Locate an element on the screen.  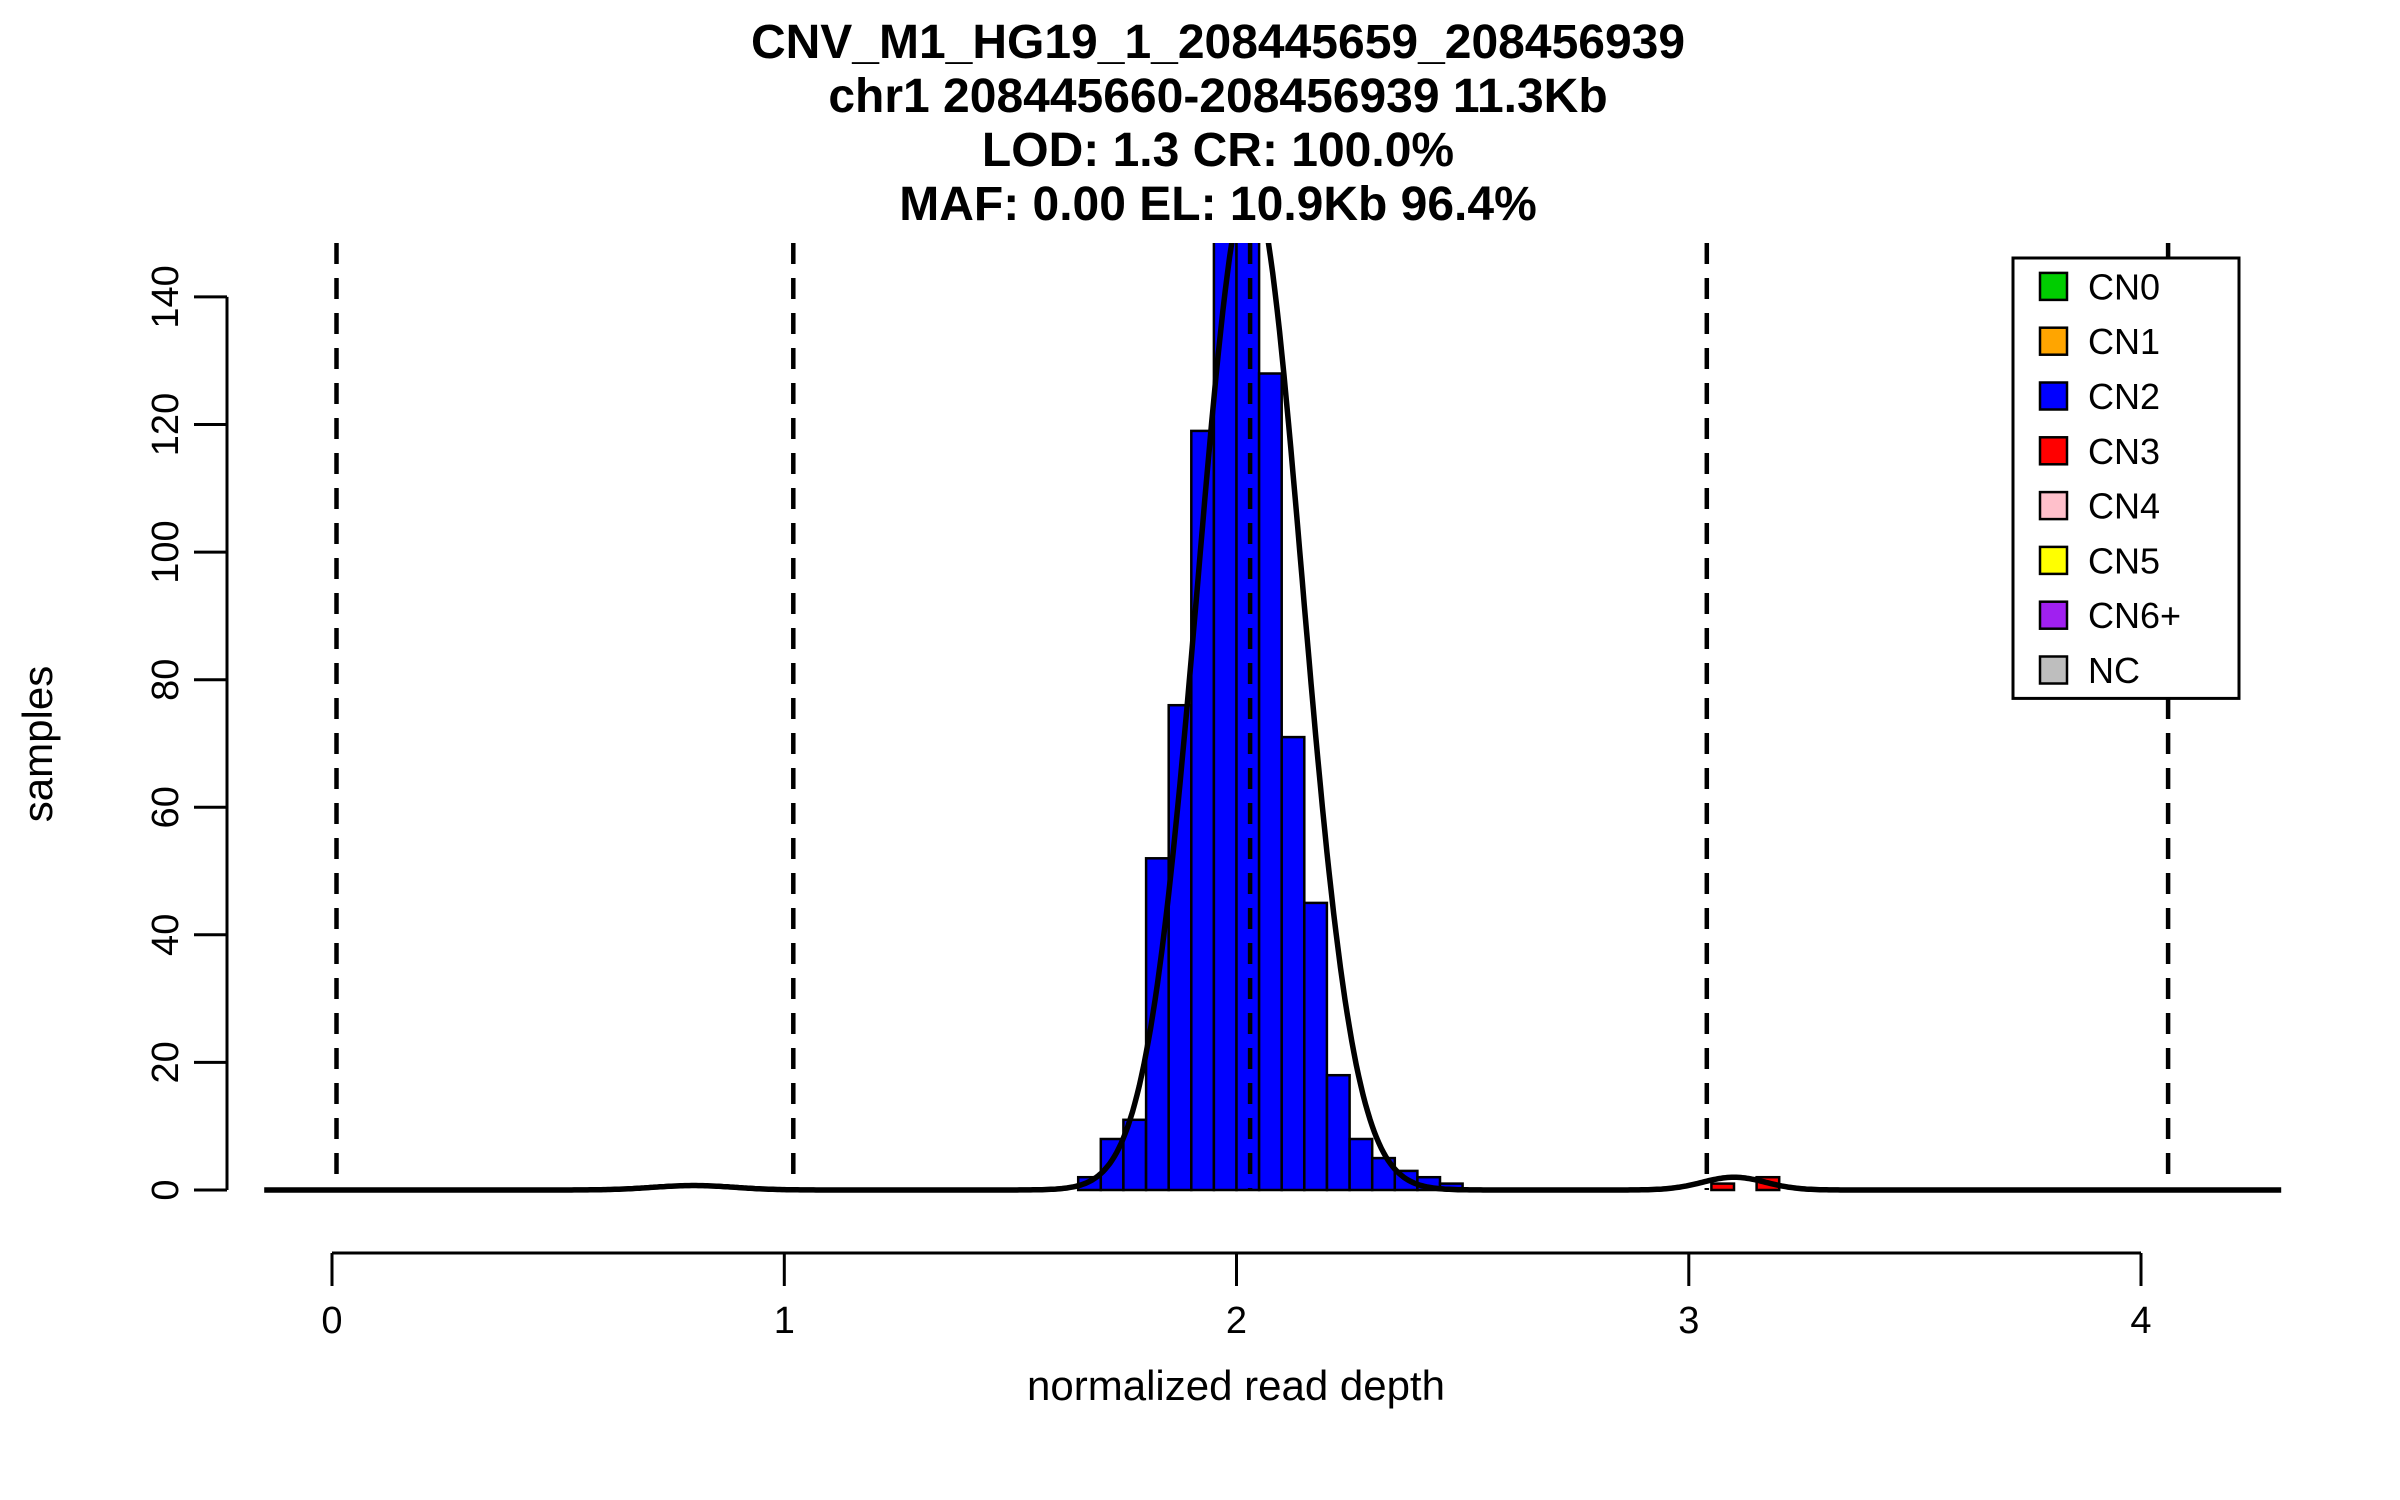
legend-label-CN5: CN5 is located at coordinates (2124, 560).